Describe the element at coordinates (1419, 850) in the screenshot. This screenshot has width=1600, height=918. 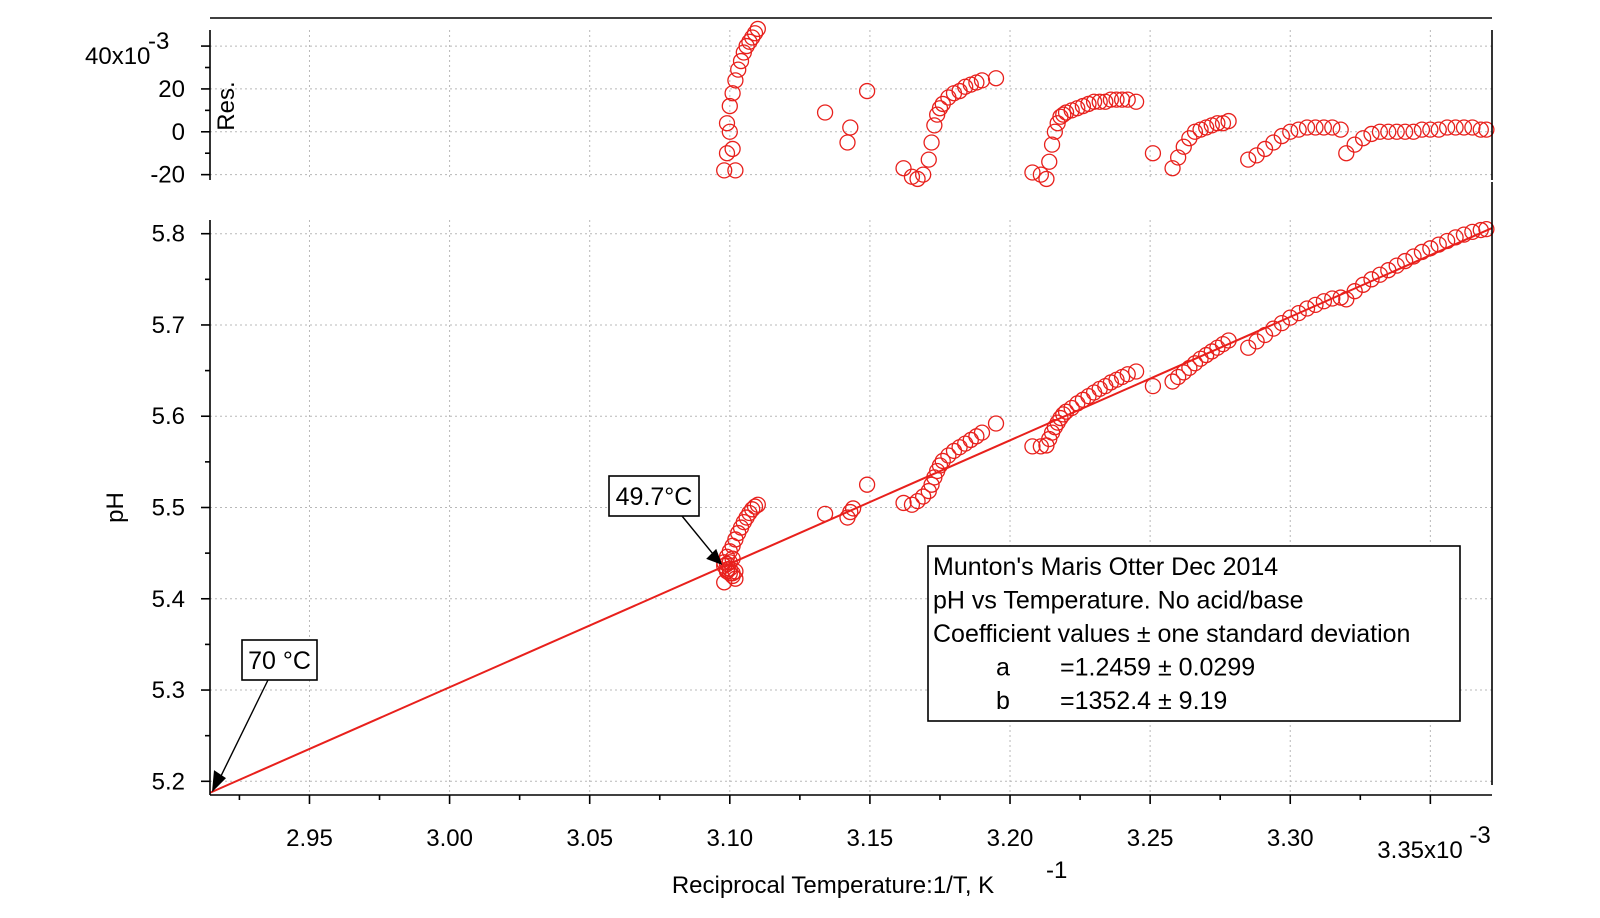
I see `x-exponent-label: 3.35x10` at that location.